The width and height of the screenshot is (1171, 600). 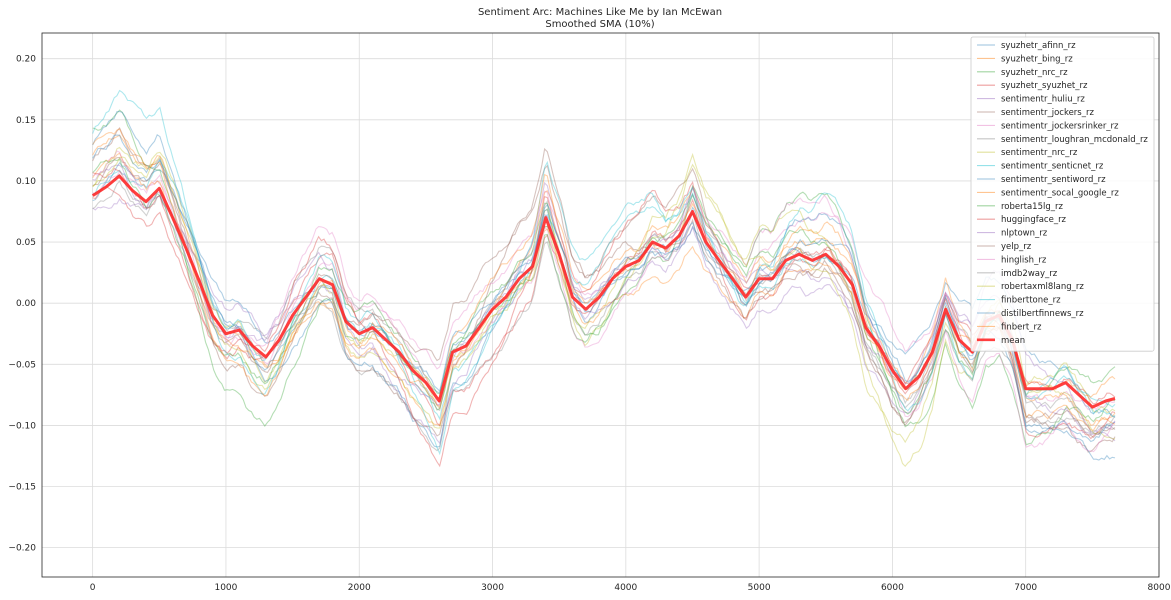 I want to click on legend-label: syuzhetr_nrc_rz, so click(x=1034, y=73).